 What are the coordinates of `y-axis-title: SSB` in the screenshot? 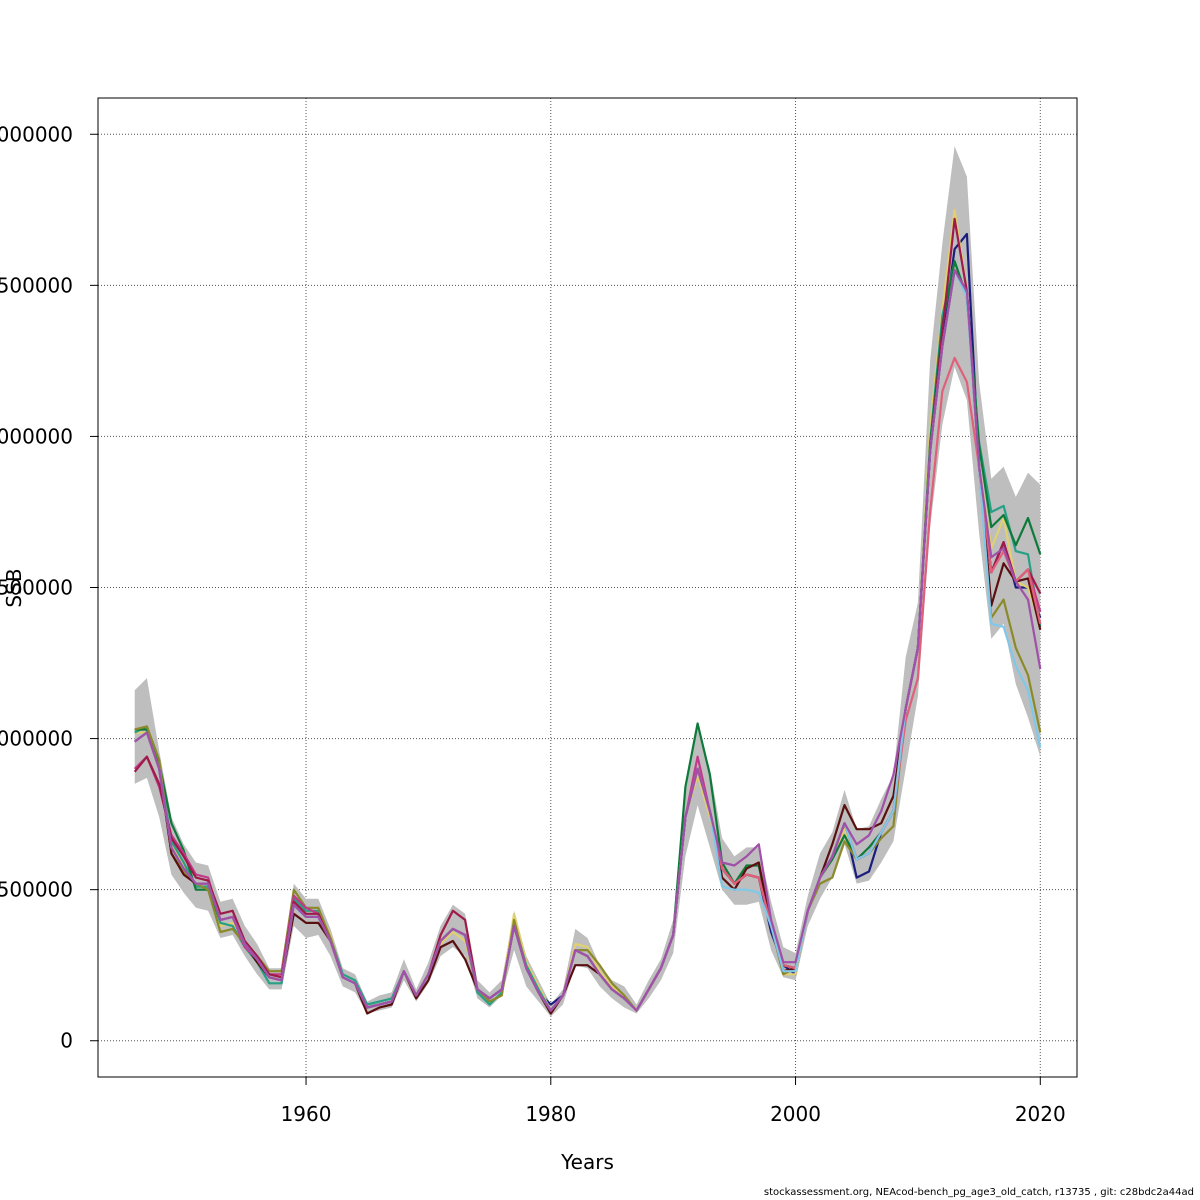 It's located at (14, 587).